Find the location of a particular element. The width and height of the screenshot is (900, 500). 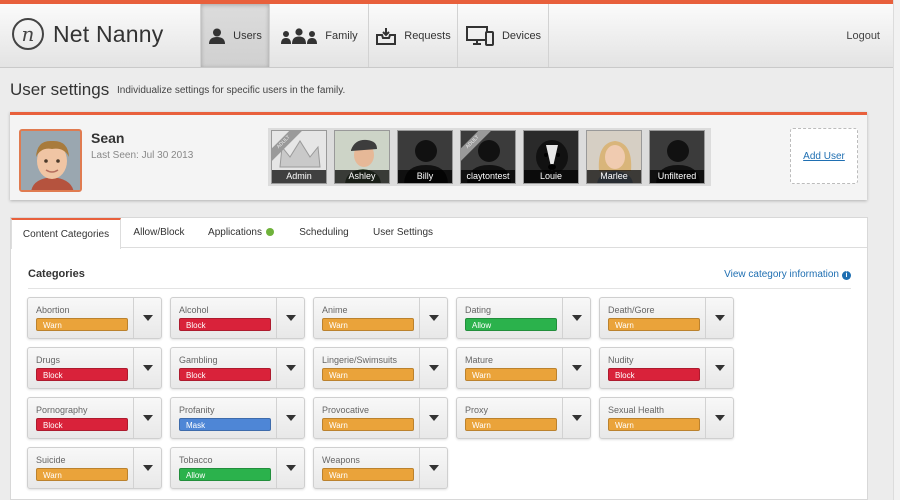

user-thumb-billy: Billy is located at coordinates (425, 157).